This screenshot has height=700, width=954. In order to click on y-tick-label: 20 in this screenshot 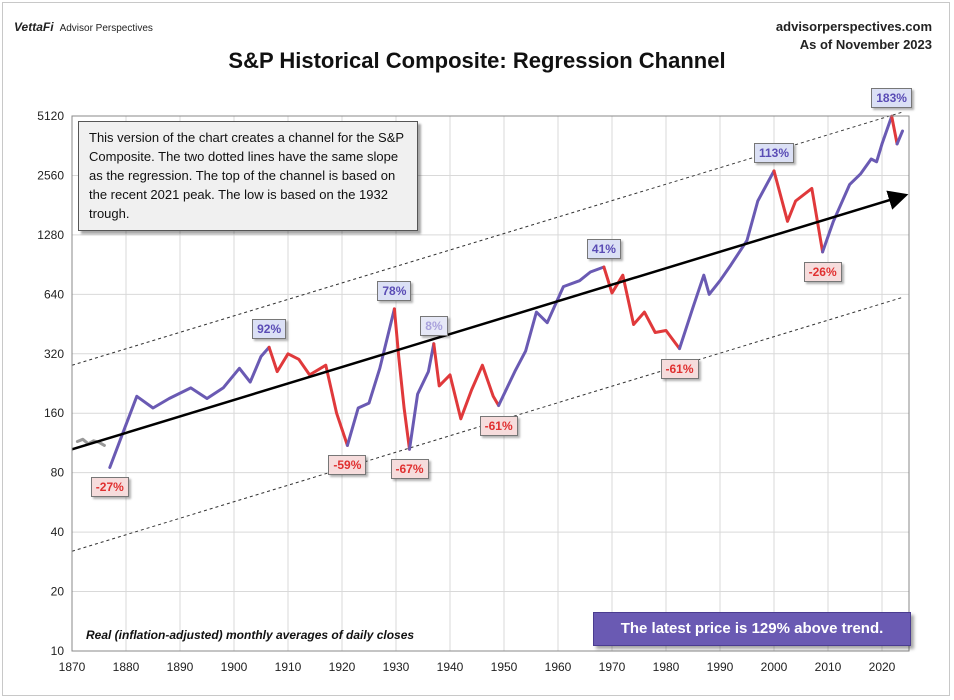, I will do `click(58, 592)`.